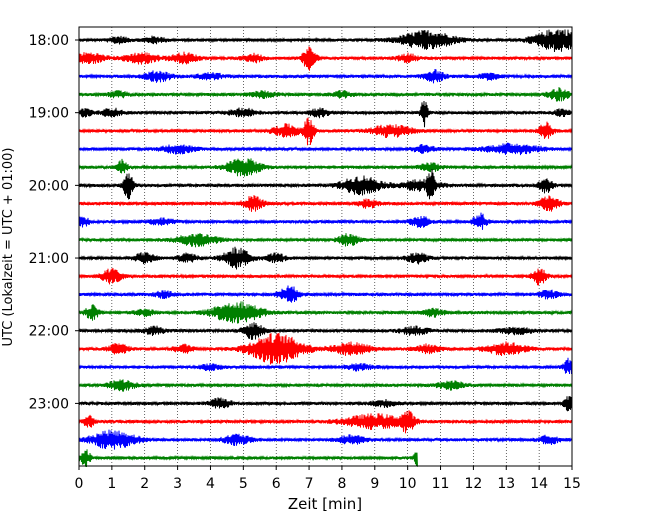  Describe the element at coordinates (408, 484) in the screenshot. I see `x-tick-label: 10` at that location.